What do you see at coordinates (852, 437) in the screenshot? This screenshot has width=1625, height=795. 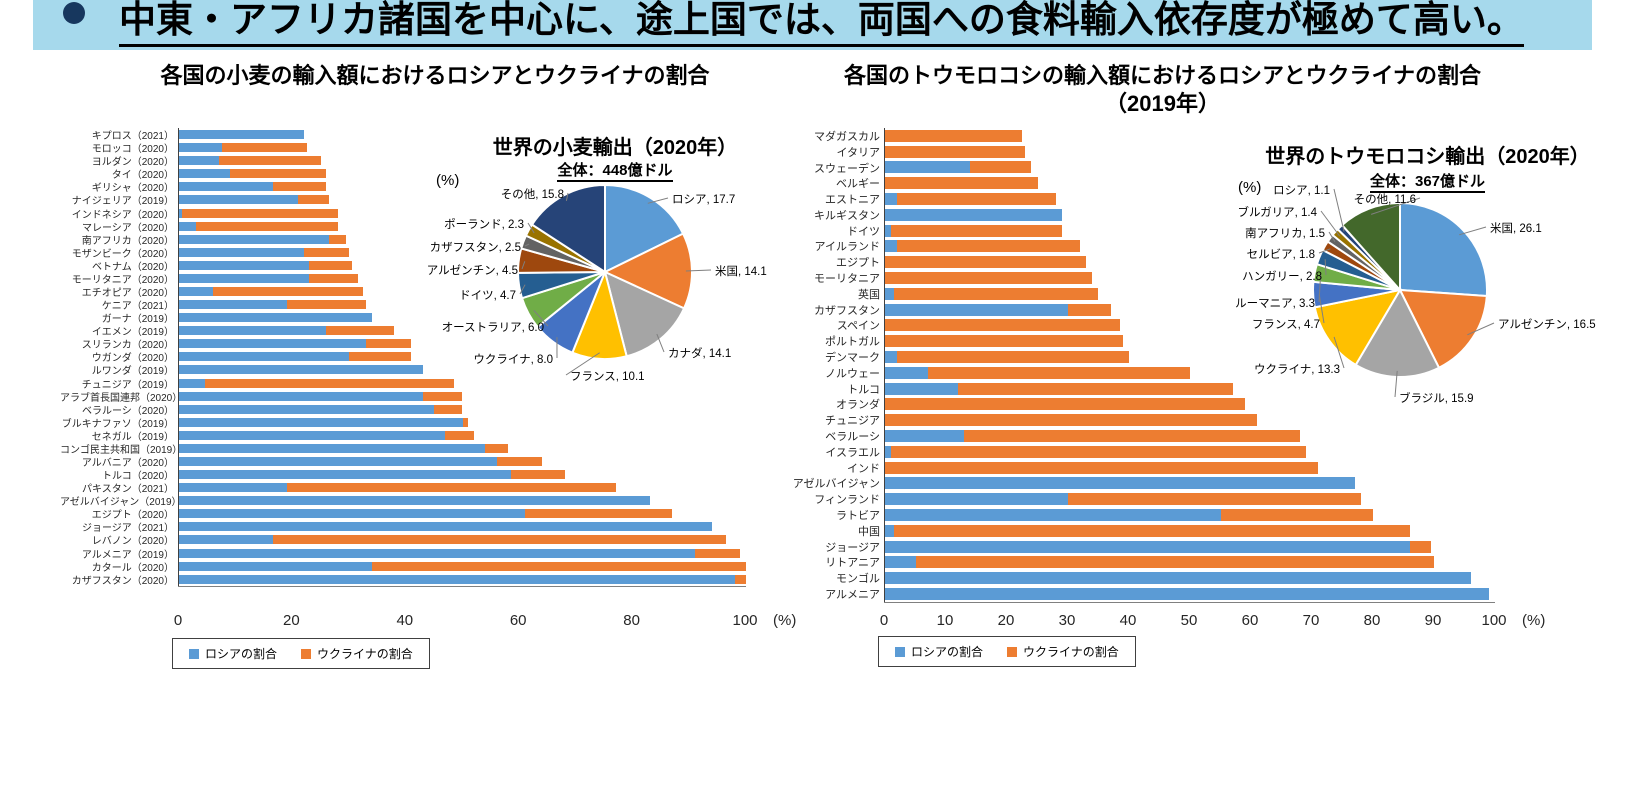 I see `bar-row-label: ベラルーシ` at bounding box center [852, 437].